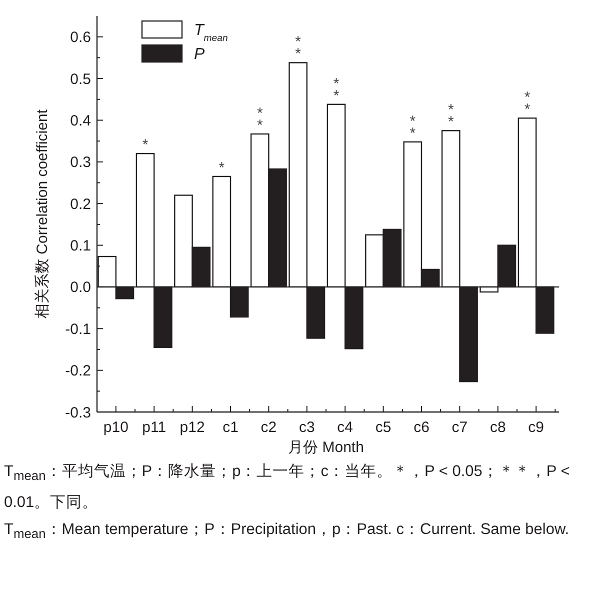 This screenshot has width=615, height=594. Describe the element at coordinates (536, 427) in the screenshot. I see `x-tick-label: c9` at that location.